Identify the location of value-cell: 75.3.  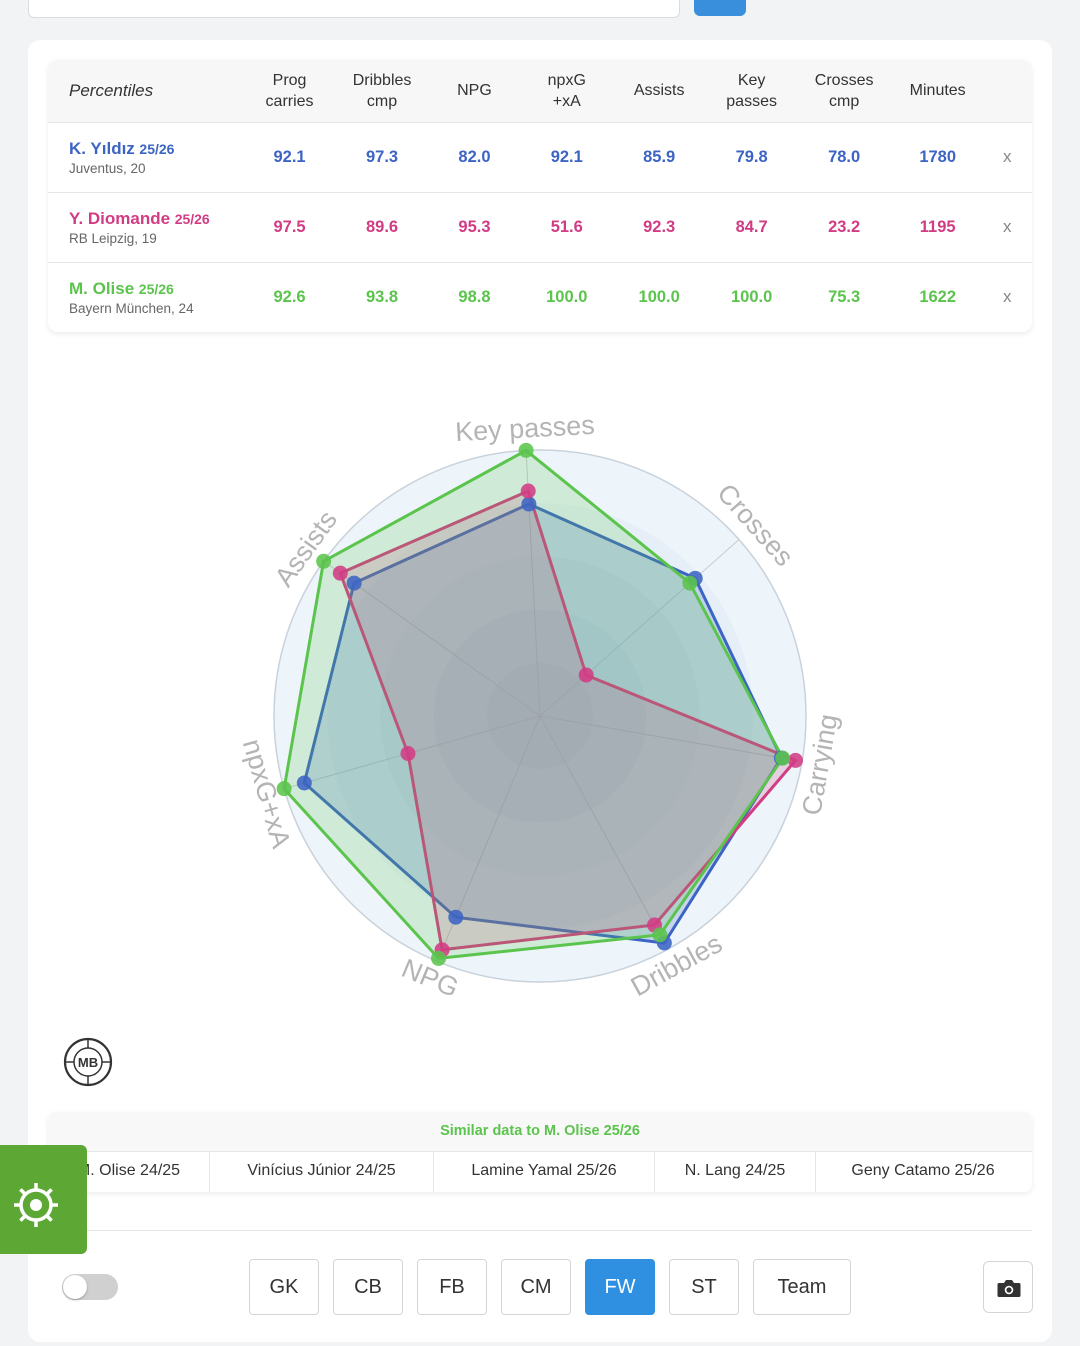
(844, 296).